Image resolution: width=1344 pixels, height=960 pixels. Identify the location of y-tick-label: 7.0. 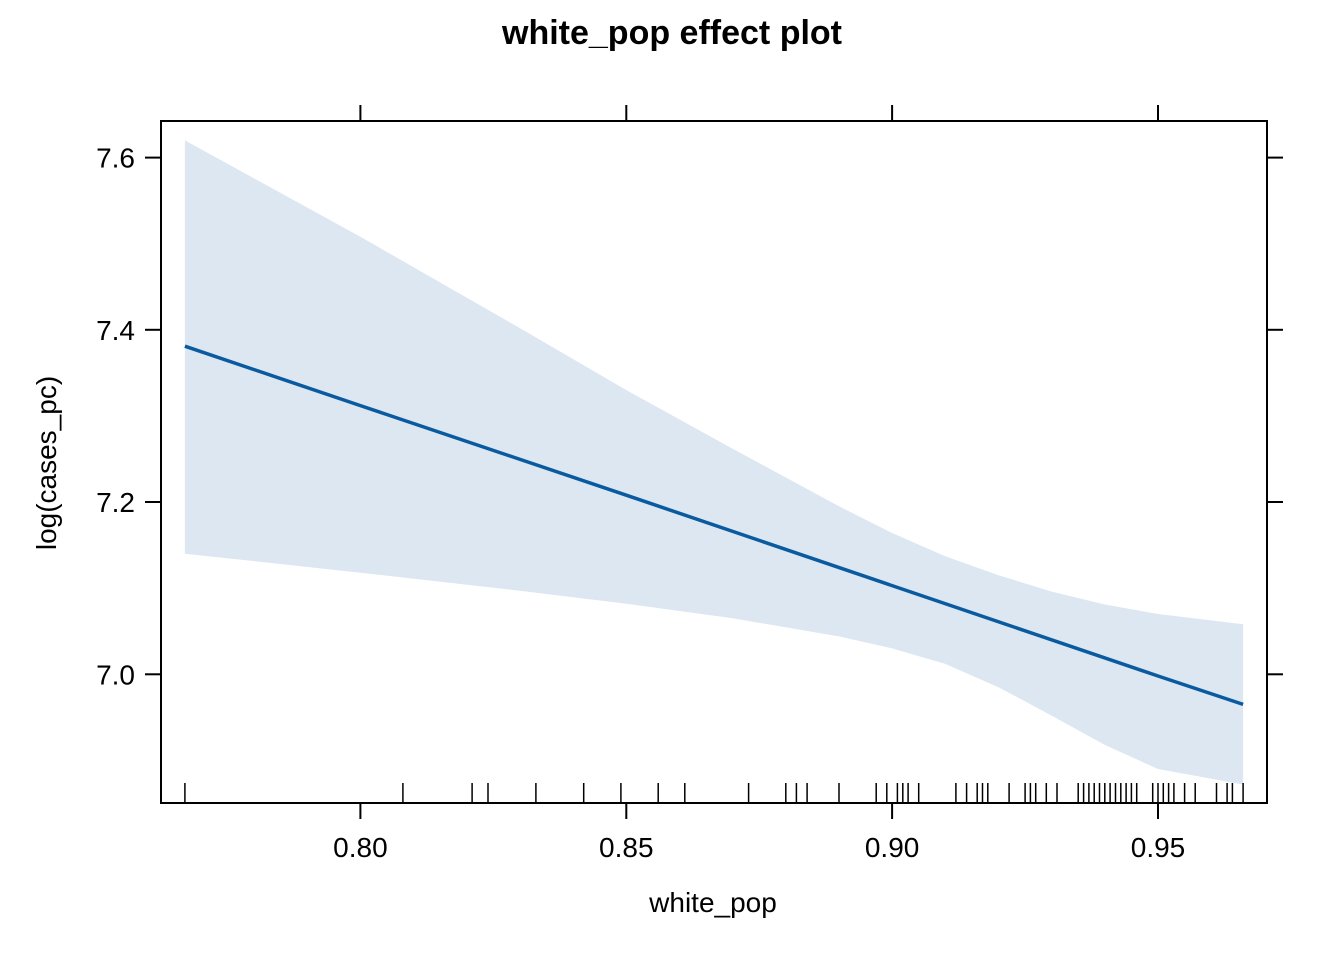
(115, 674).